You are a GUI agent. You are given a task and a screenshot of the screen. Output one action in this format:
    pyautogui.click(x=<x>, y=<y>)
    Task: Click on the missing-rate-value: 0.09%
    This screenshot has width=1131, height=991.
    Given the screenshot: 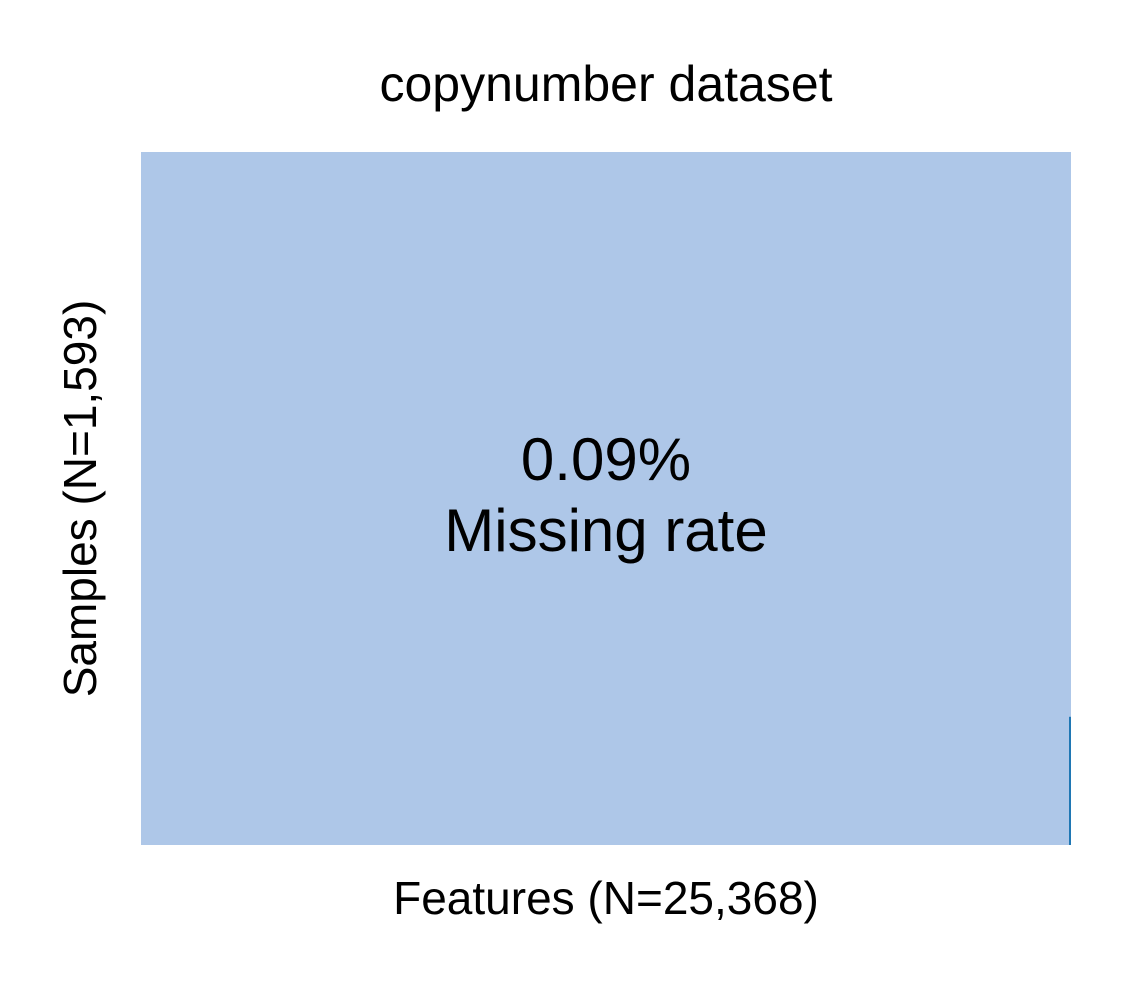 What is the action you would take?
    pyautogui.click(x=606, y=459)
    